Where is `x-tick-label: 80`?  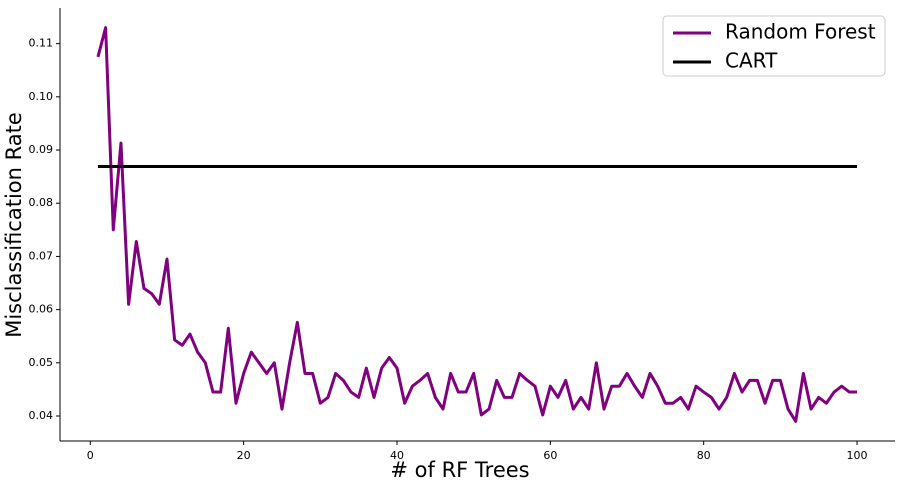 x-tick-label: 80 is located at coordinates (704, 455).